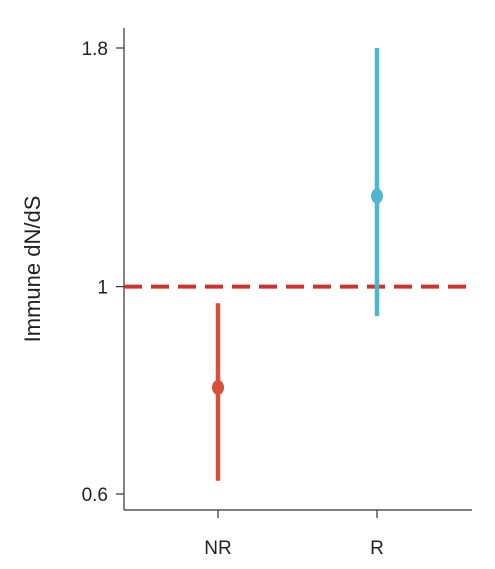 Image resolution: width=495 pixels, height=569 pixels. What do you see at coordinates (294, 534) in the screenshot?
I see `x-ticks: NR R` at bounding box center [294, 534].